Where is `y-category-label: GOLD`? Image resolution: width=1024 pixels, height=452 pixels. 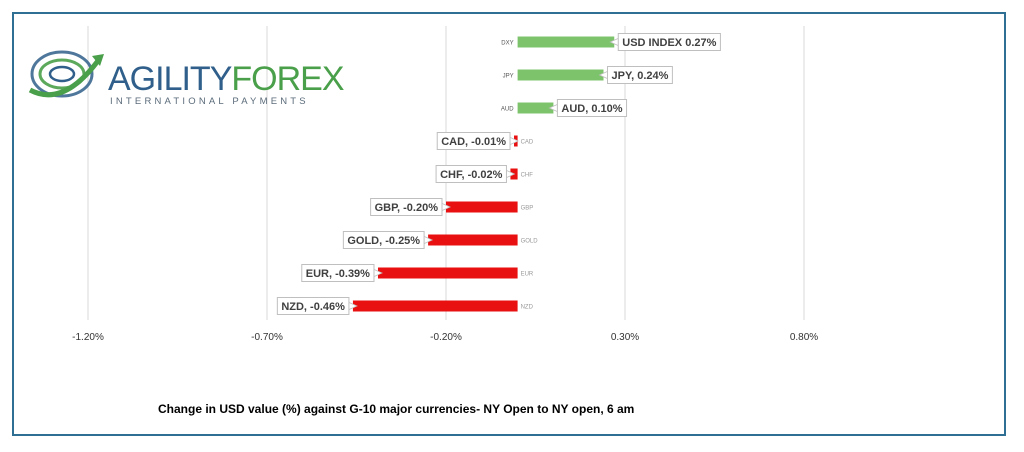
y-category-label: GOLD is located at coordinates (530, 242).